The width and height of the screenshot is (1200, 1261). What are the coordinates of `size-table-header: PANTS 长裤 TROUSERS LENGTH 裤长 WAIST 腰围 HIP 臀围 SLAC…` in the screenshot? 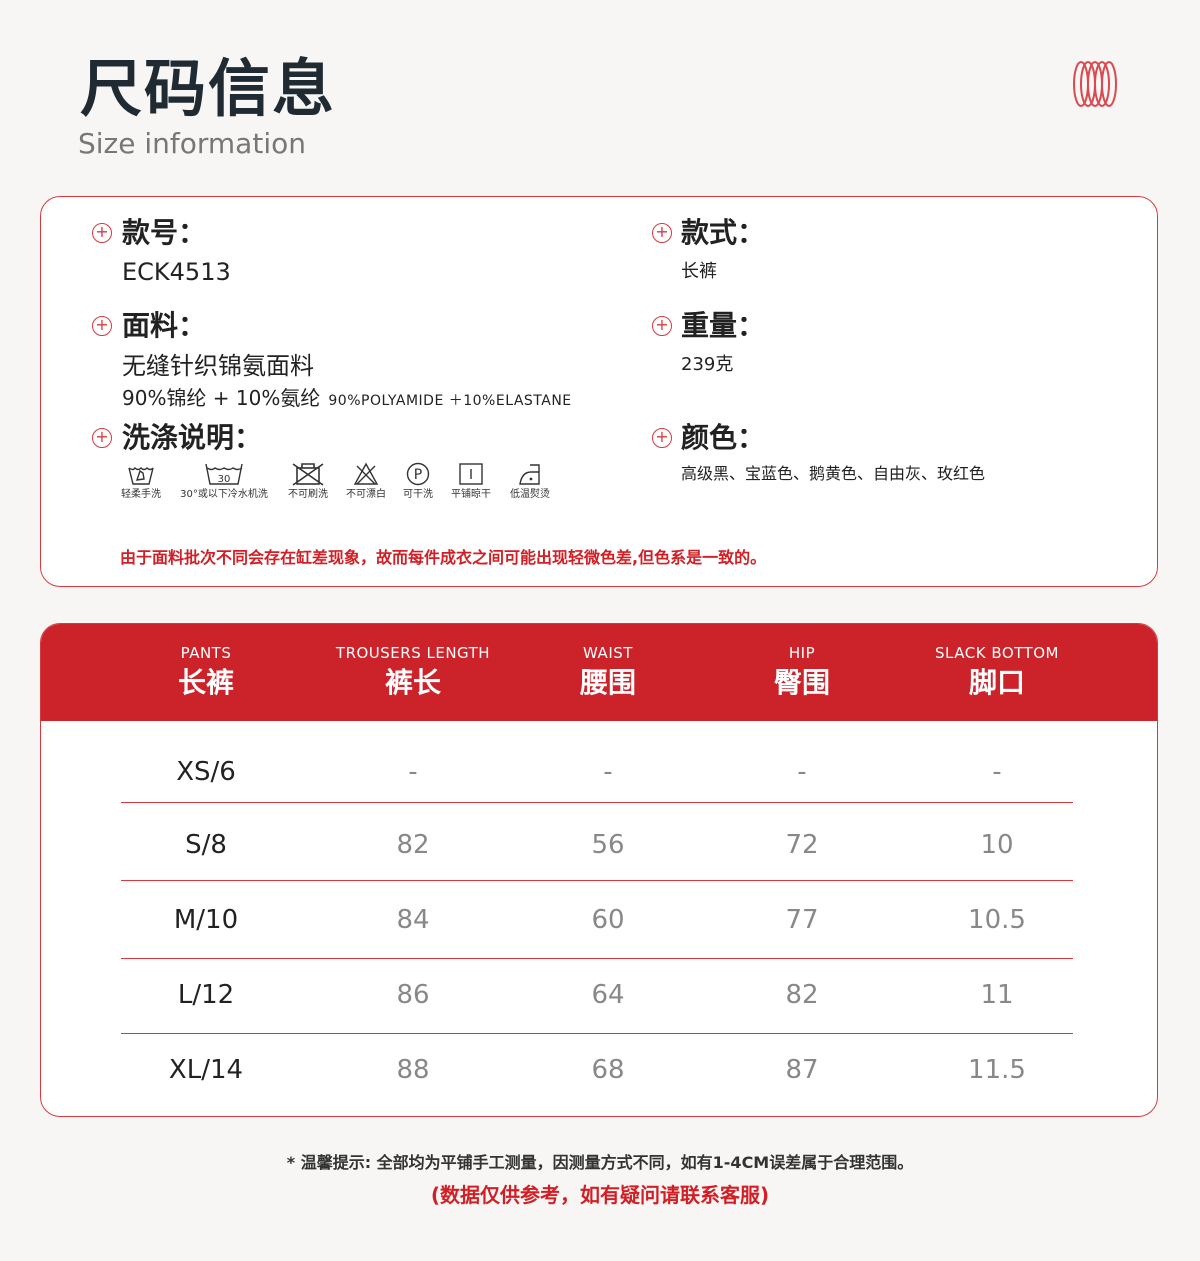 It's located at (599, 672).